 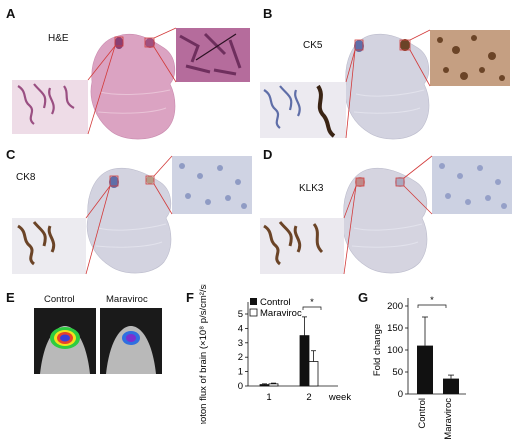 I want to click on panel-a-zoom-right, so click(x=213, y=55).